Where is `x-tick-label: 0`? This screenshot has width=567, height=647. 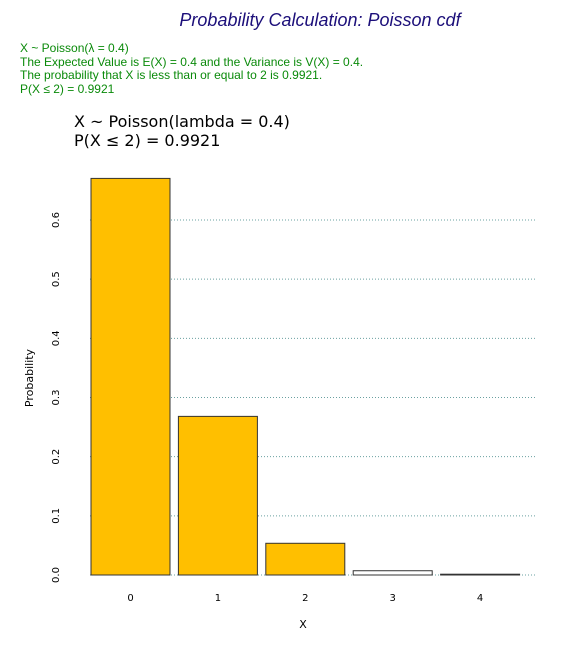 x-tick-label: 0 is located at coordinates (130, 598).